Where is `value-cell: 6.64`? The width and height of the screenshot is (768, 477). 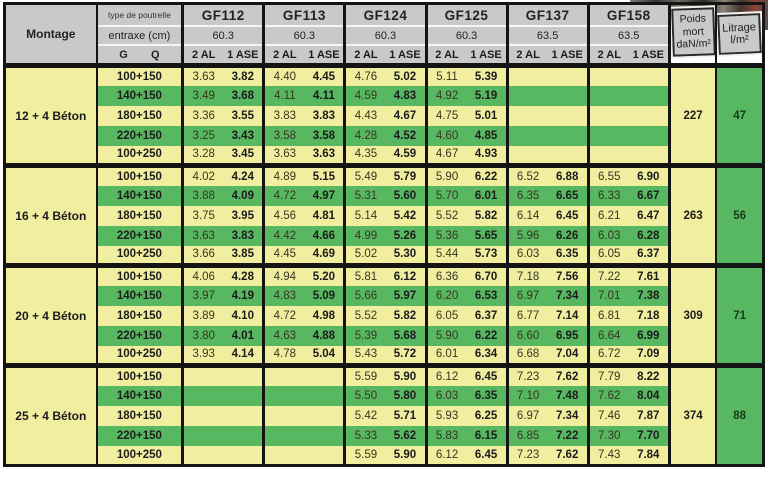
value-cell: 6.64 is located at coordinates (607, 335).